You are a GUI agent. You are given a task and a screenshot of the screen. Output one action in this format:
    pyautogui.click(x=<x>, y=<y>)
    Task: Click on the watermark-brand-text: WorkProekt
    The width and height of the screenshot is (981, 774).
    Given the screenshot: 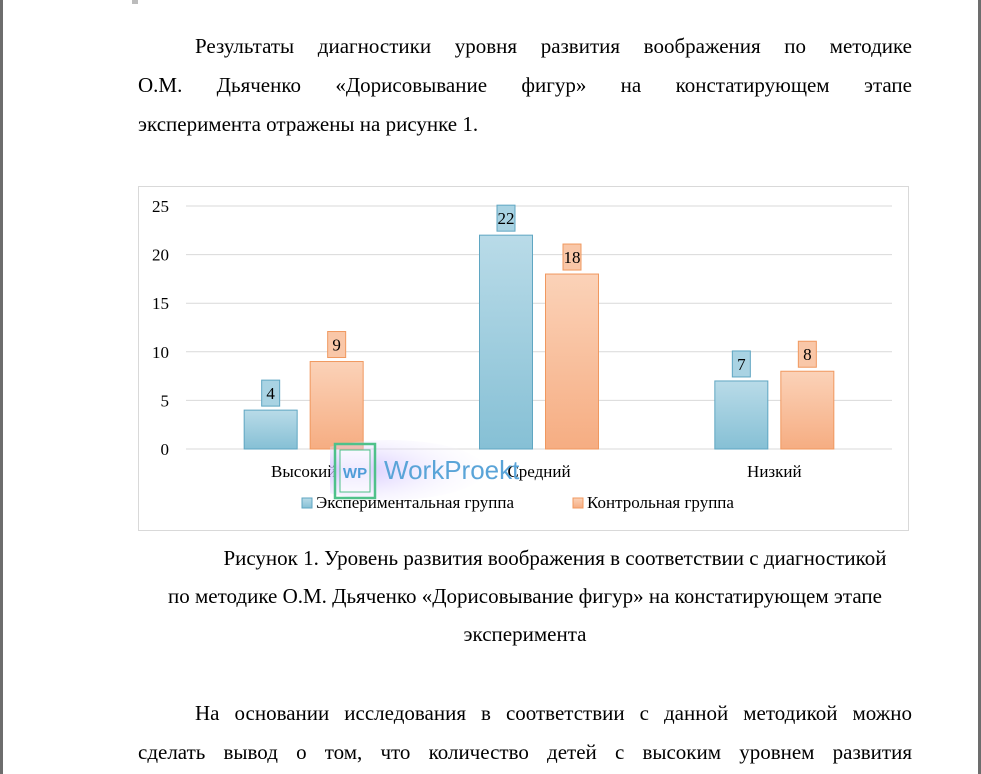 What is the action you would take?
    pyautogui.click(x=452, y=470)
    